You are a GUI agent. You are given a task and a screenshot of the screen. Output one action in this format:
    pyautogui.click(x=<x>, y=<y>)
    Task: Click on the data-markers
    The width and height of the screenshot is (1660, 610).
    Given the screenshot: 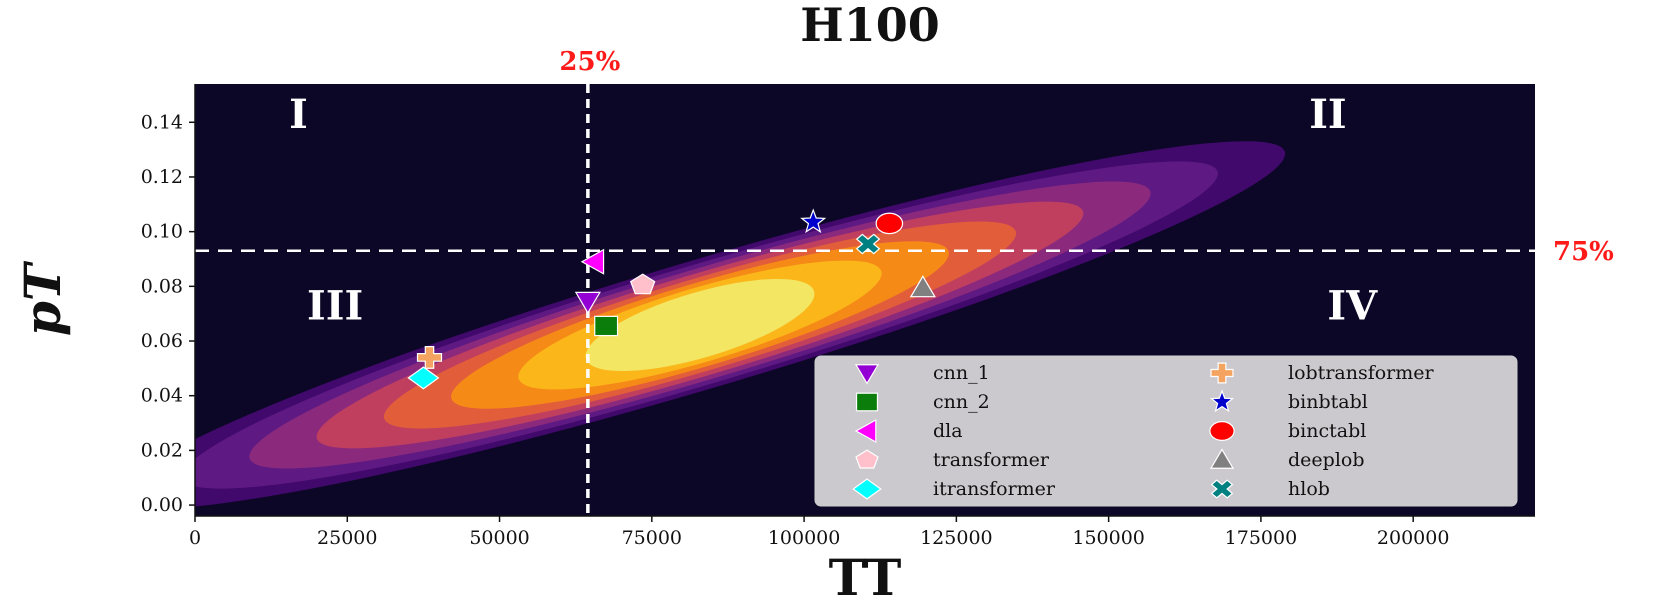 What is the action you would take?
    pyautogui.click(x=671, y=299)
    